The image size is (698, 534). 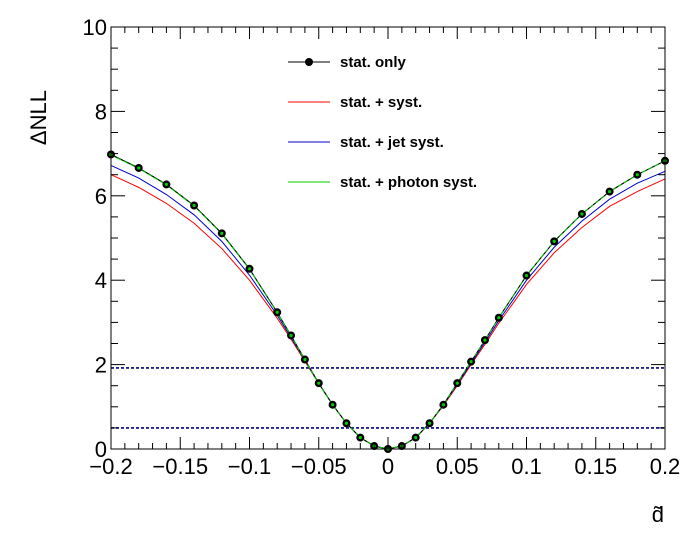 I want to click on legend-label: stat. + jet syst., so click(x=392, y=142).